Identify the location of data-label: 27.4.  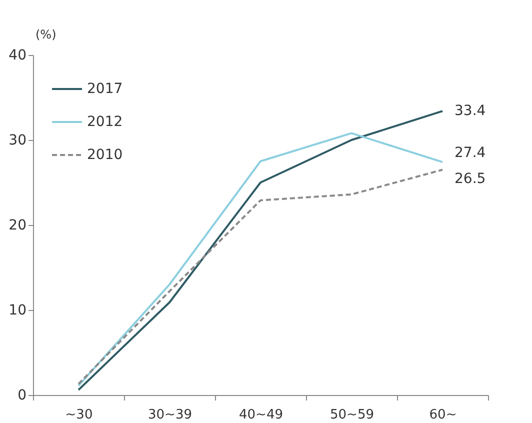
(470, 153).